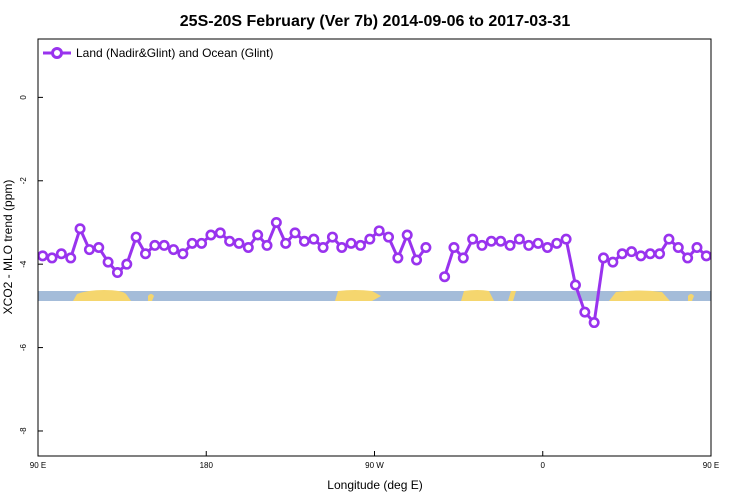 The image size is (750, 500). Describe the element at coordinates (57, 53) in the screenshot. I see `legend-marker` at that location.